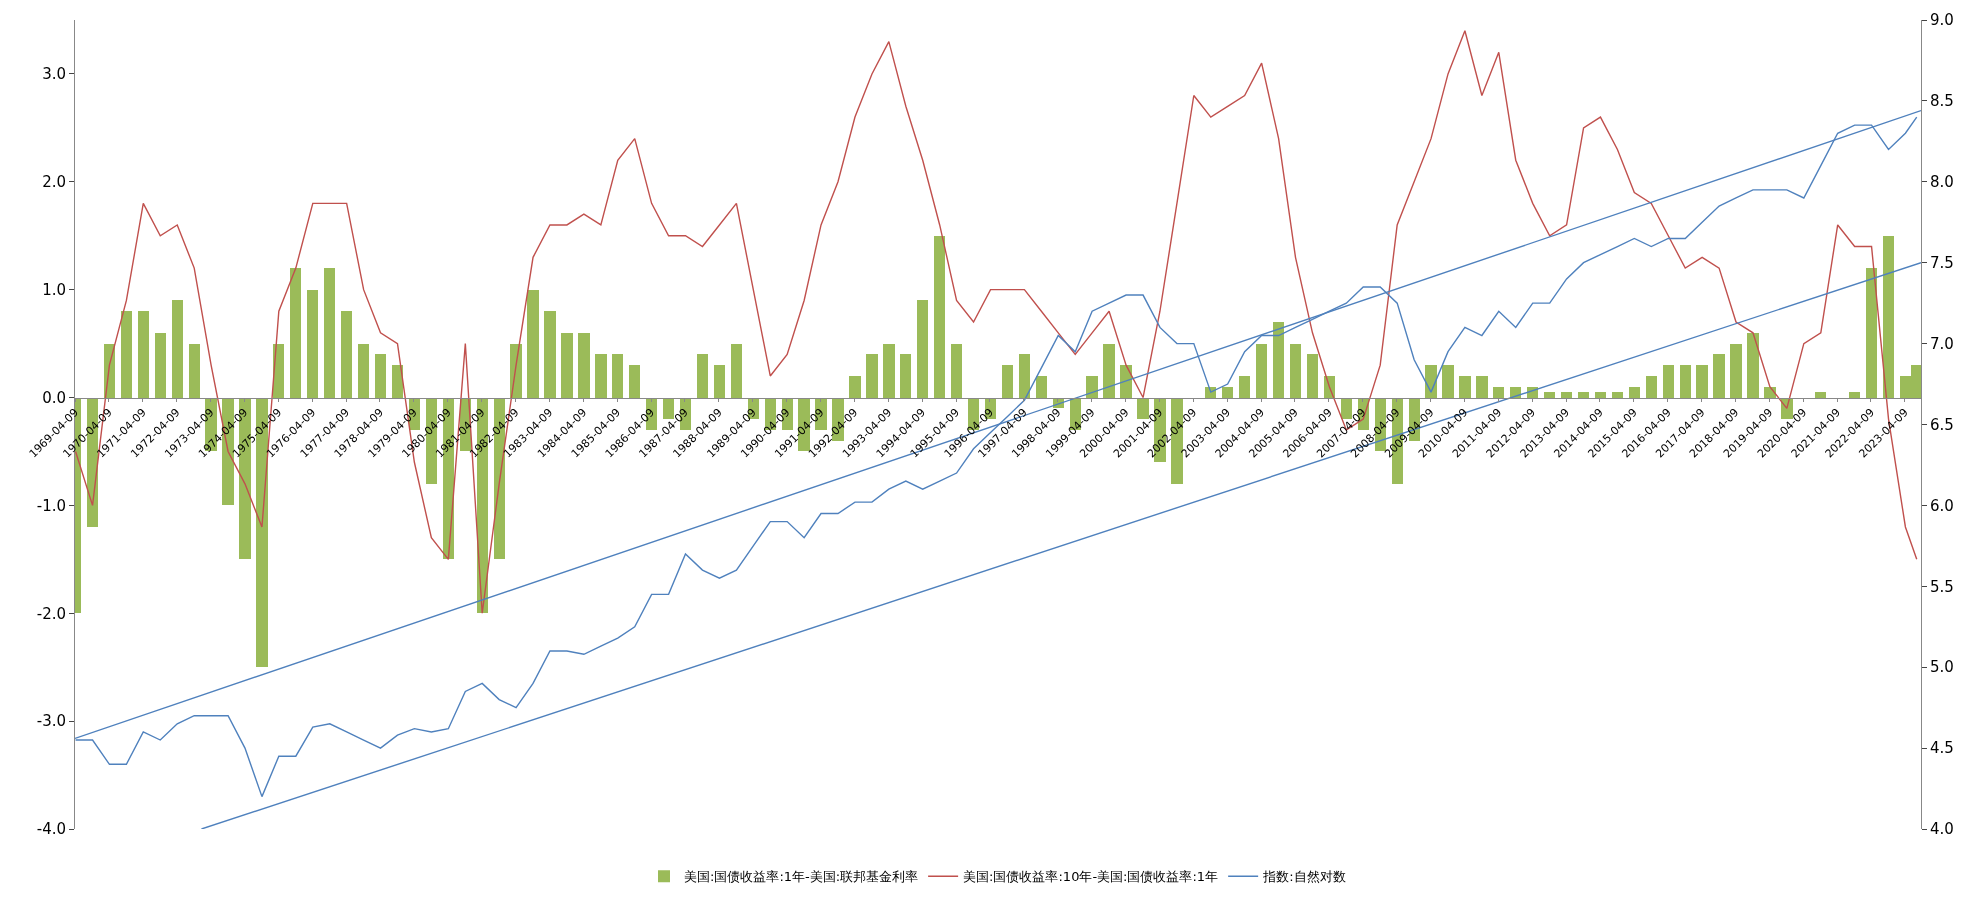 Image resolution: width=1986 pixels, height=909 pixels. Describe the element at coordinates (1942, 101) in the screenshot. I see `y2-tick-label: 8.5` at that location.